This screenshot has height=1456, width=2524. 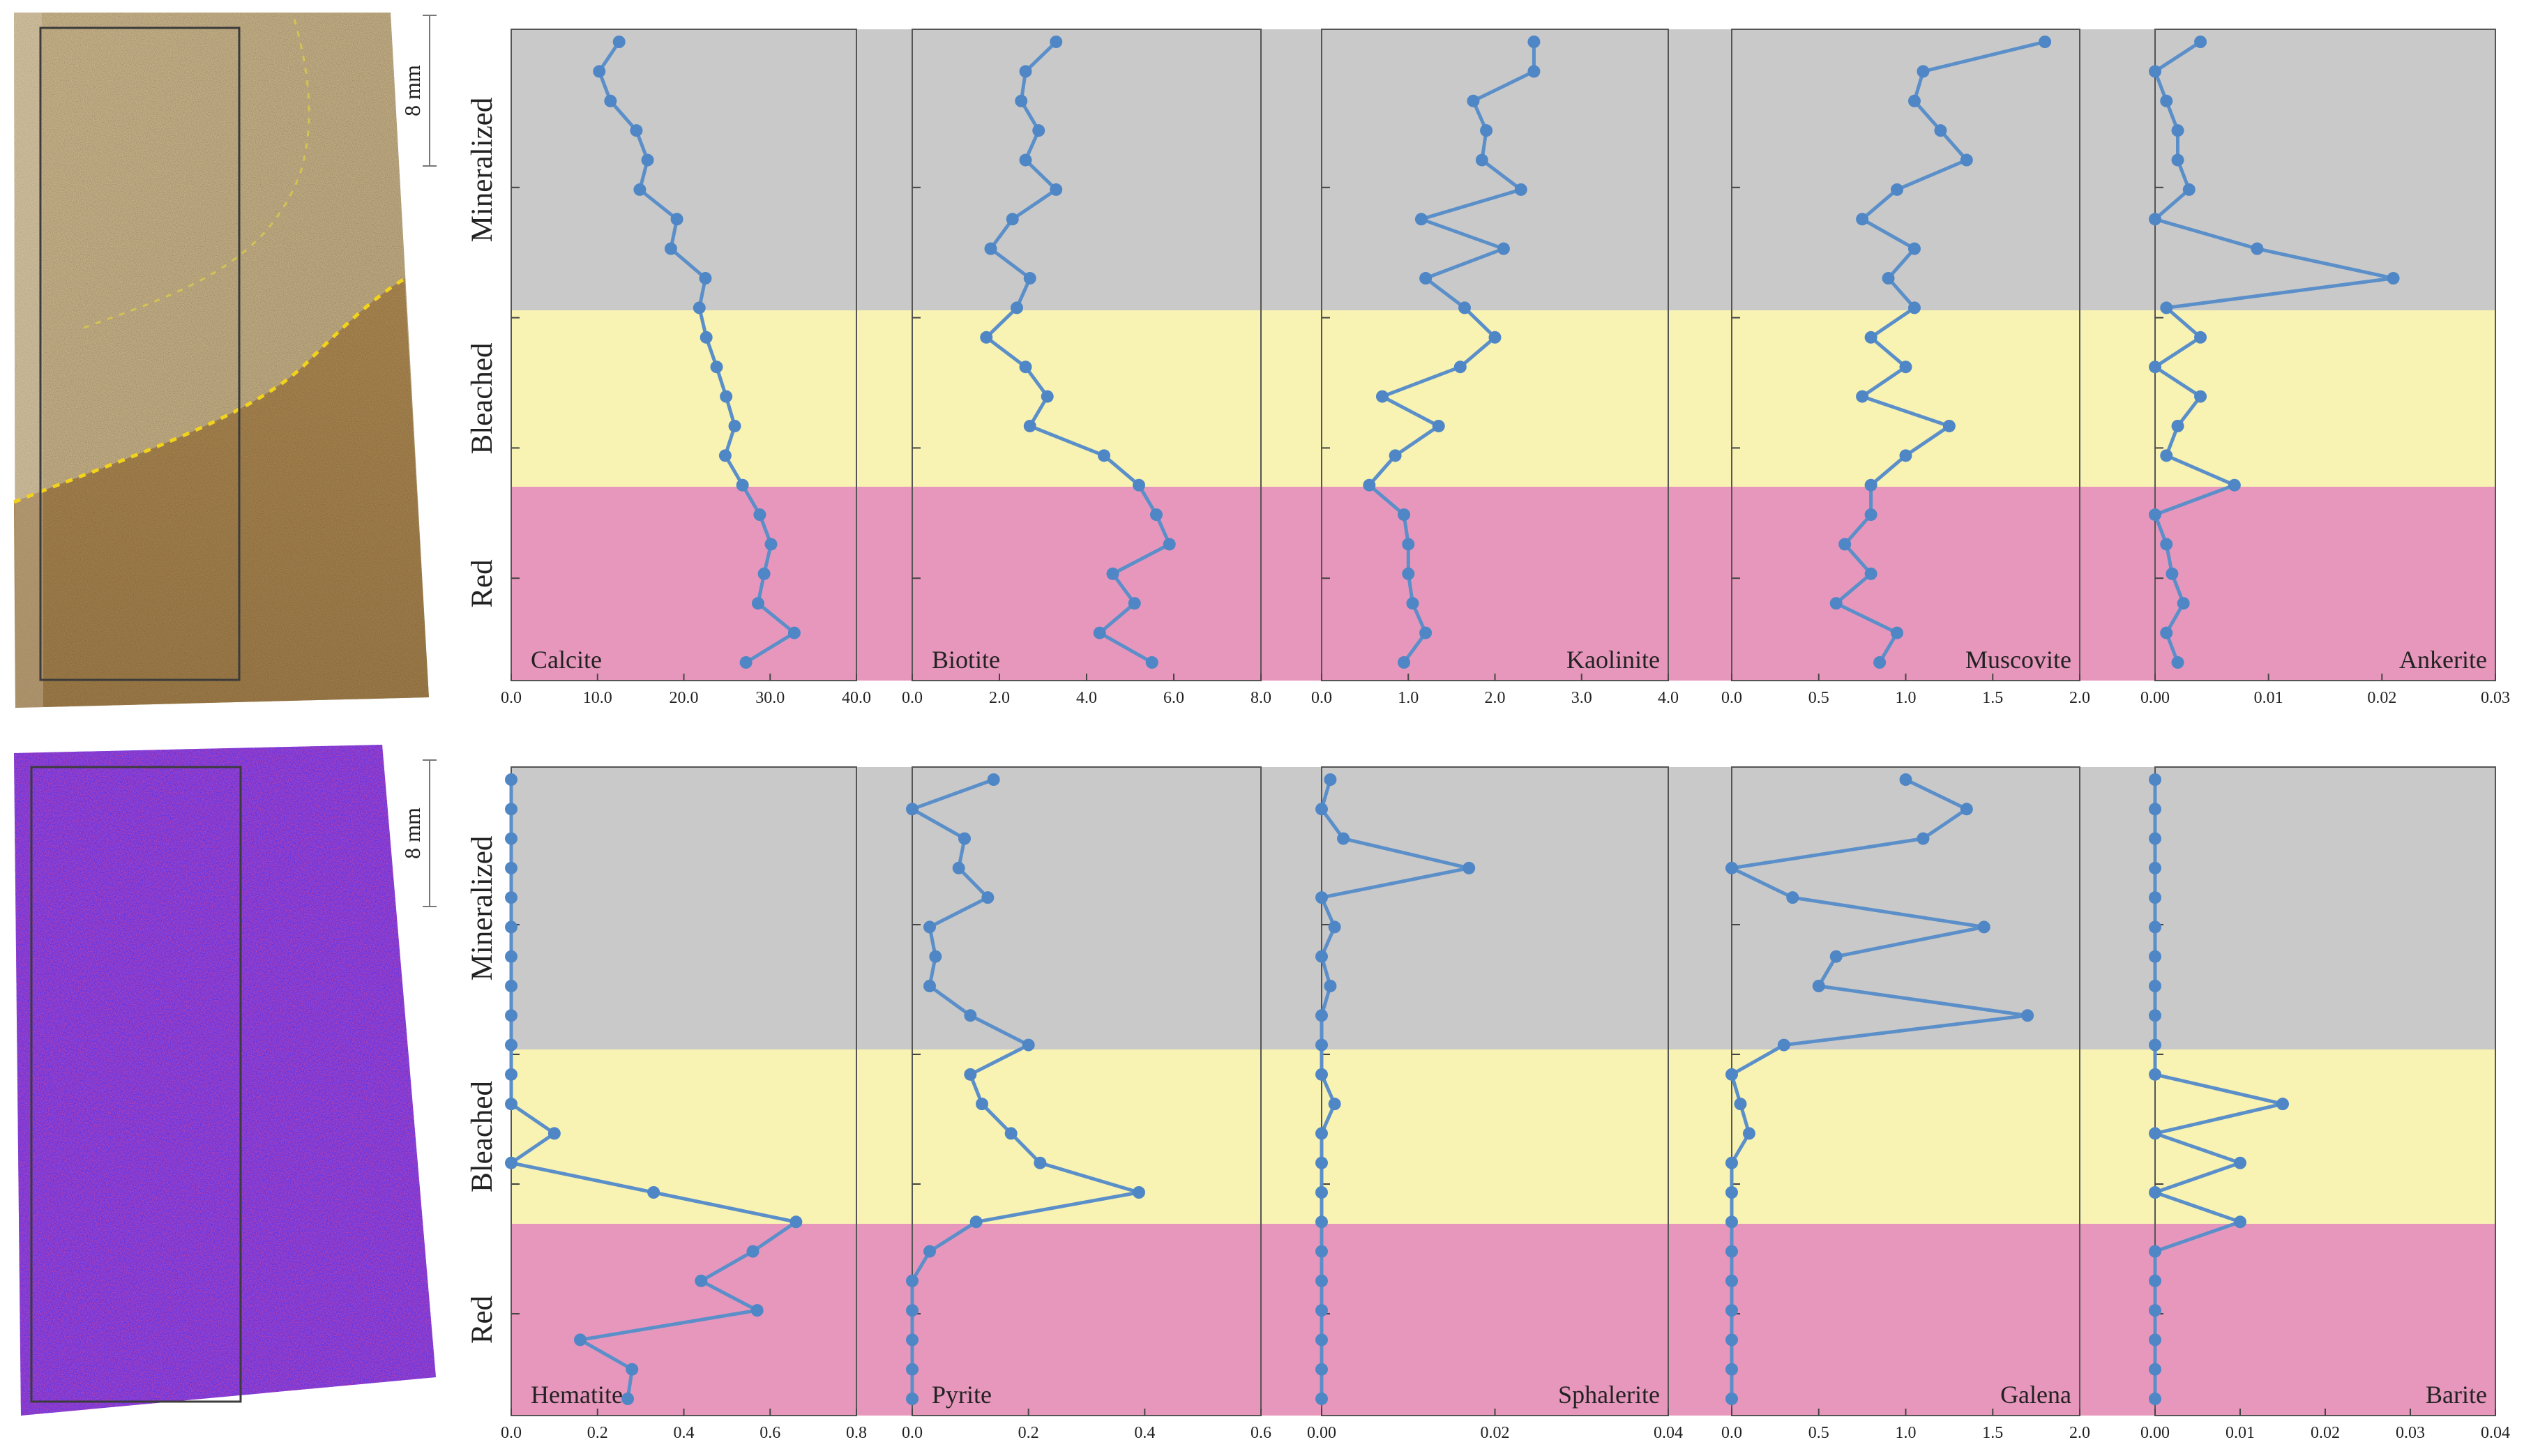 I want to click on series-line-ankerite, so click(x=2275, y=351).